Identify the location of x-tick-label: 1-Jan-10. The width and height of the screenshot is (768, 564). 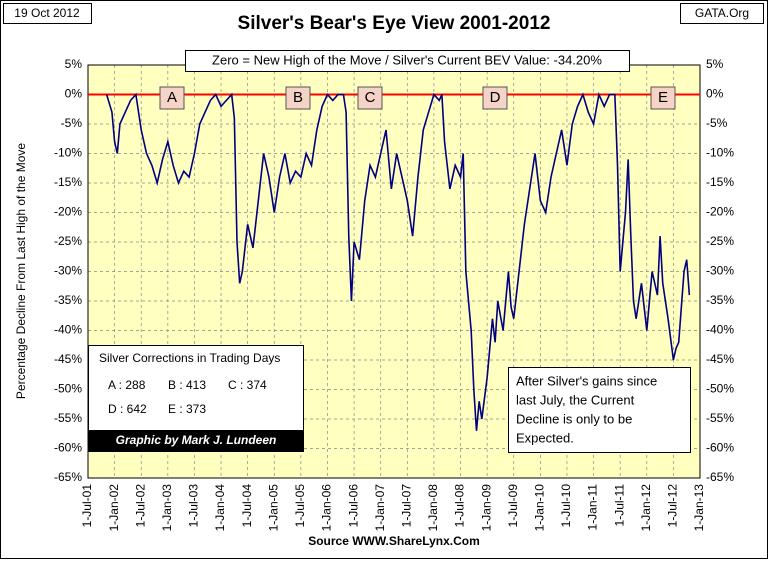
(540, 508).